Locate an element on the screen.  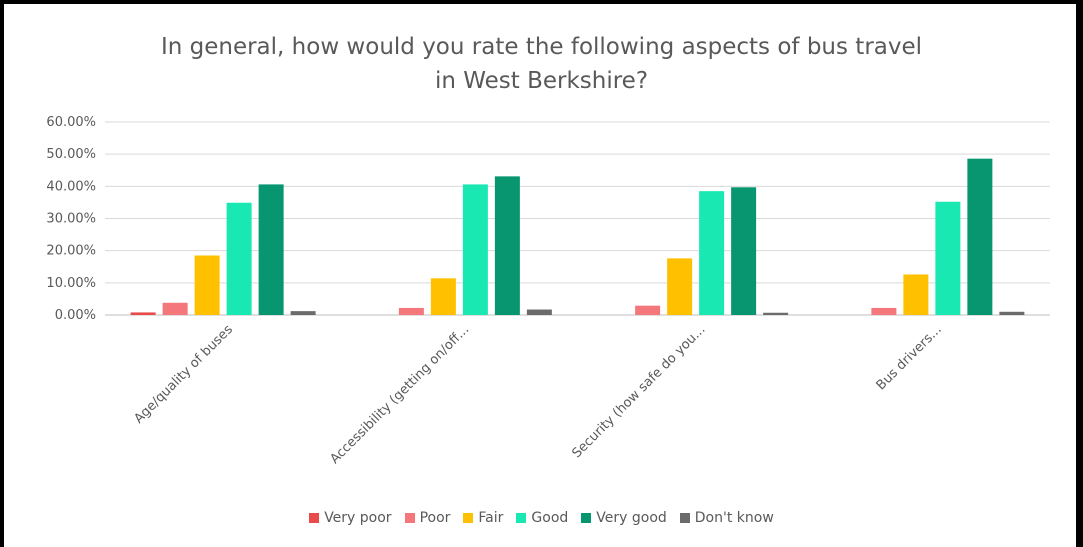
legend-item: Fair is located at coordinates (483, 518).